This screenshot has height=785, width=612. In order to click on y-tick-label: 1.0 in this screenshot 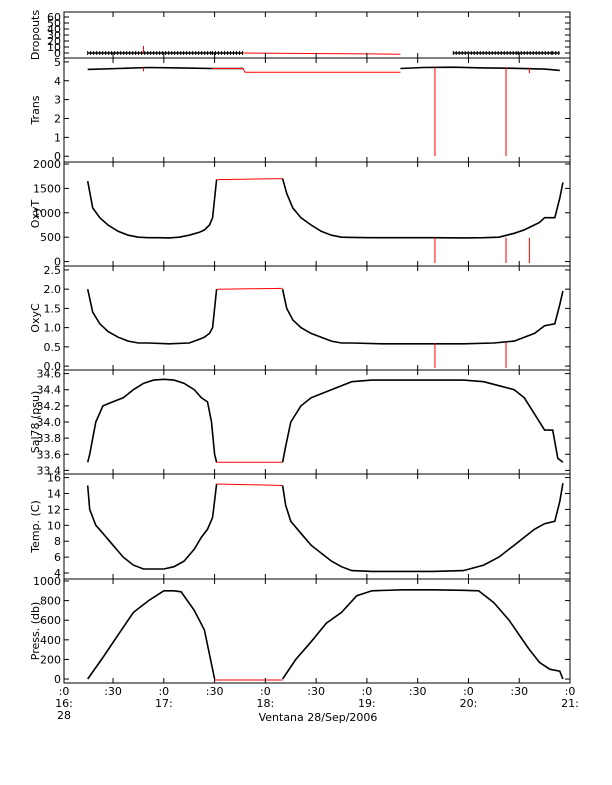, I will do `click(53, 328)`.